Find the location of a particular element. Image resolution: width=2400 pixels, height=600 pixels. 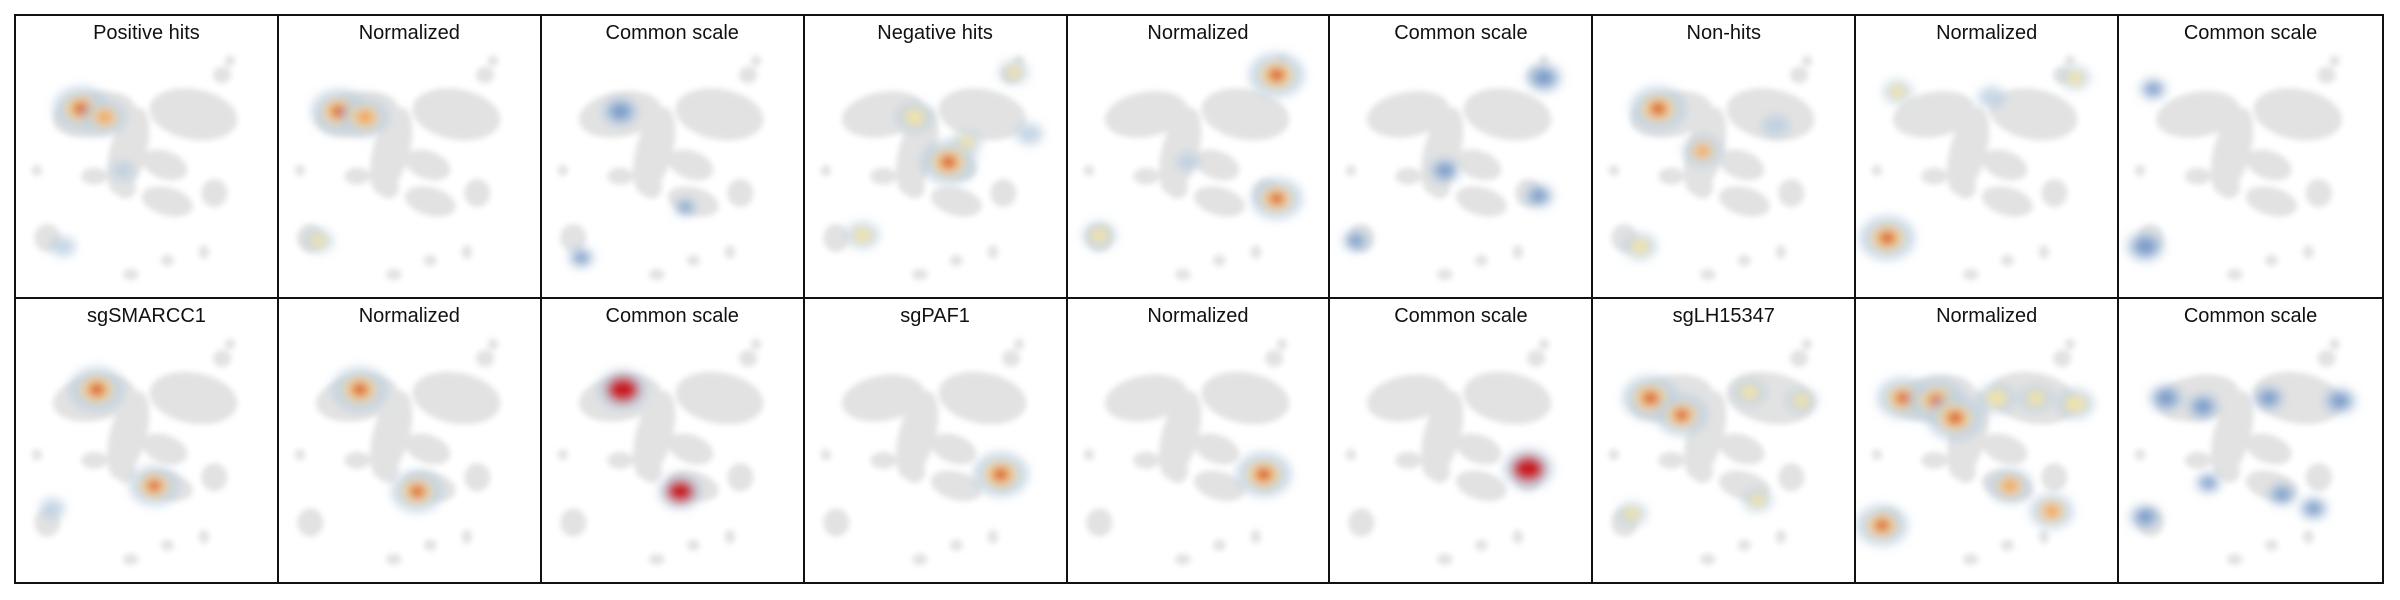

panel-title: sgLH15347 is located at coordinates (1723, 316).